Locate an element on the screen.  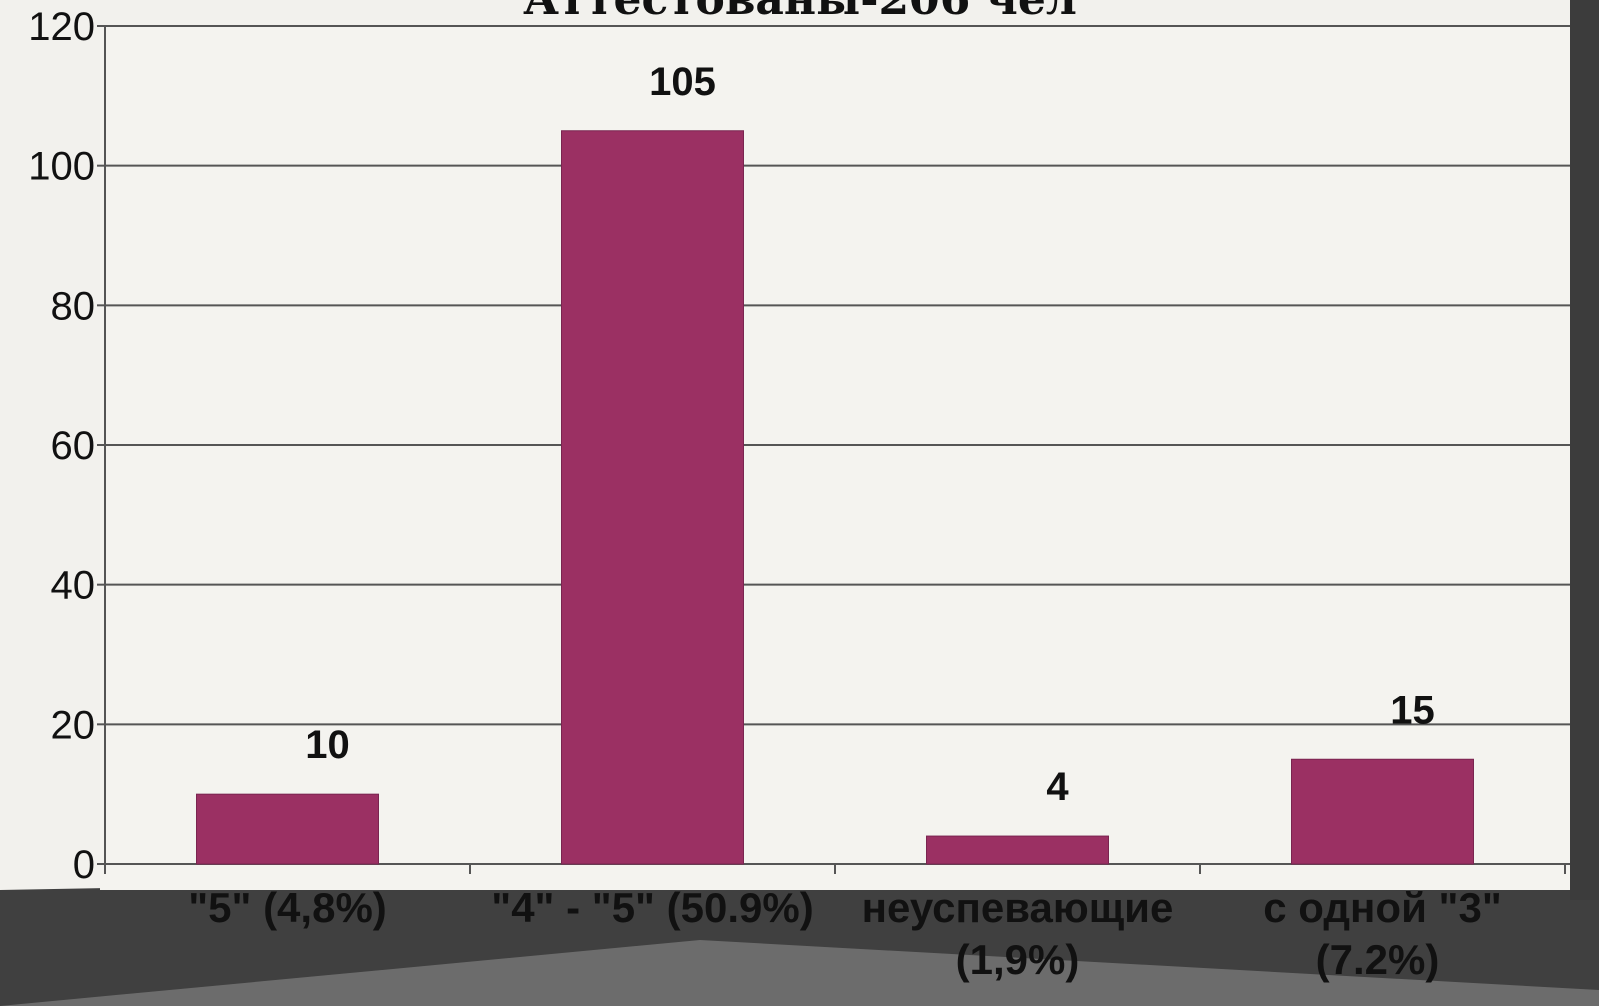
data-label: 10 is located at coordinates (327, 745).